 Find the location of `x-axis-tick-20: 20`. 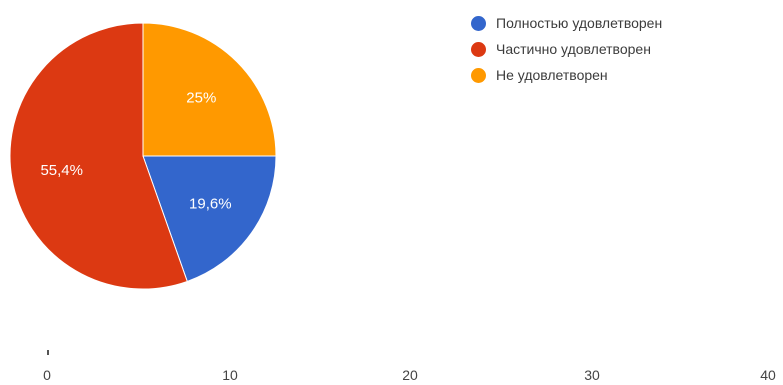

x-axis-tick-20: 20 is located at coordinates (410, 375).